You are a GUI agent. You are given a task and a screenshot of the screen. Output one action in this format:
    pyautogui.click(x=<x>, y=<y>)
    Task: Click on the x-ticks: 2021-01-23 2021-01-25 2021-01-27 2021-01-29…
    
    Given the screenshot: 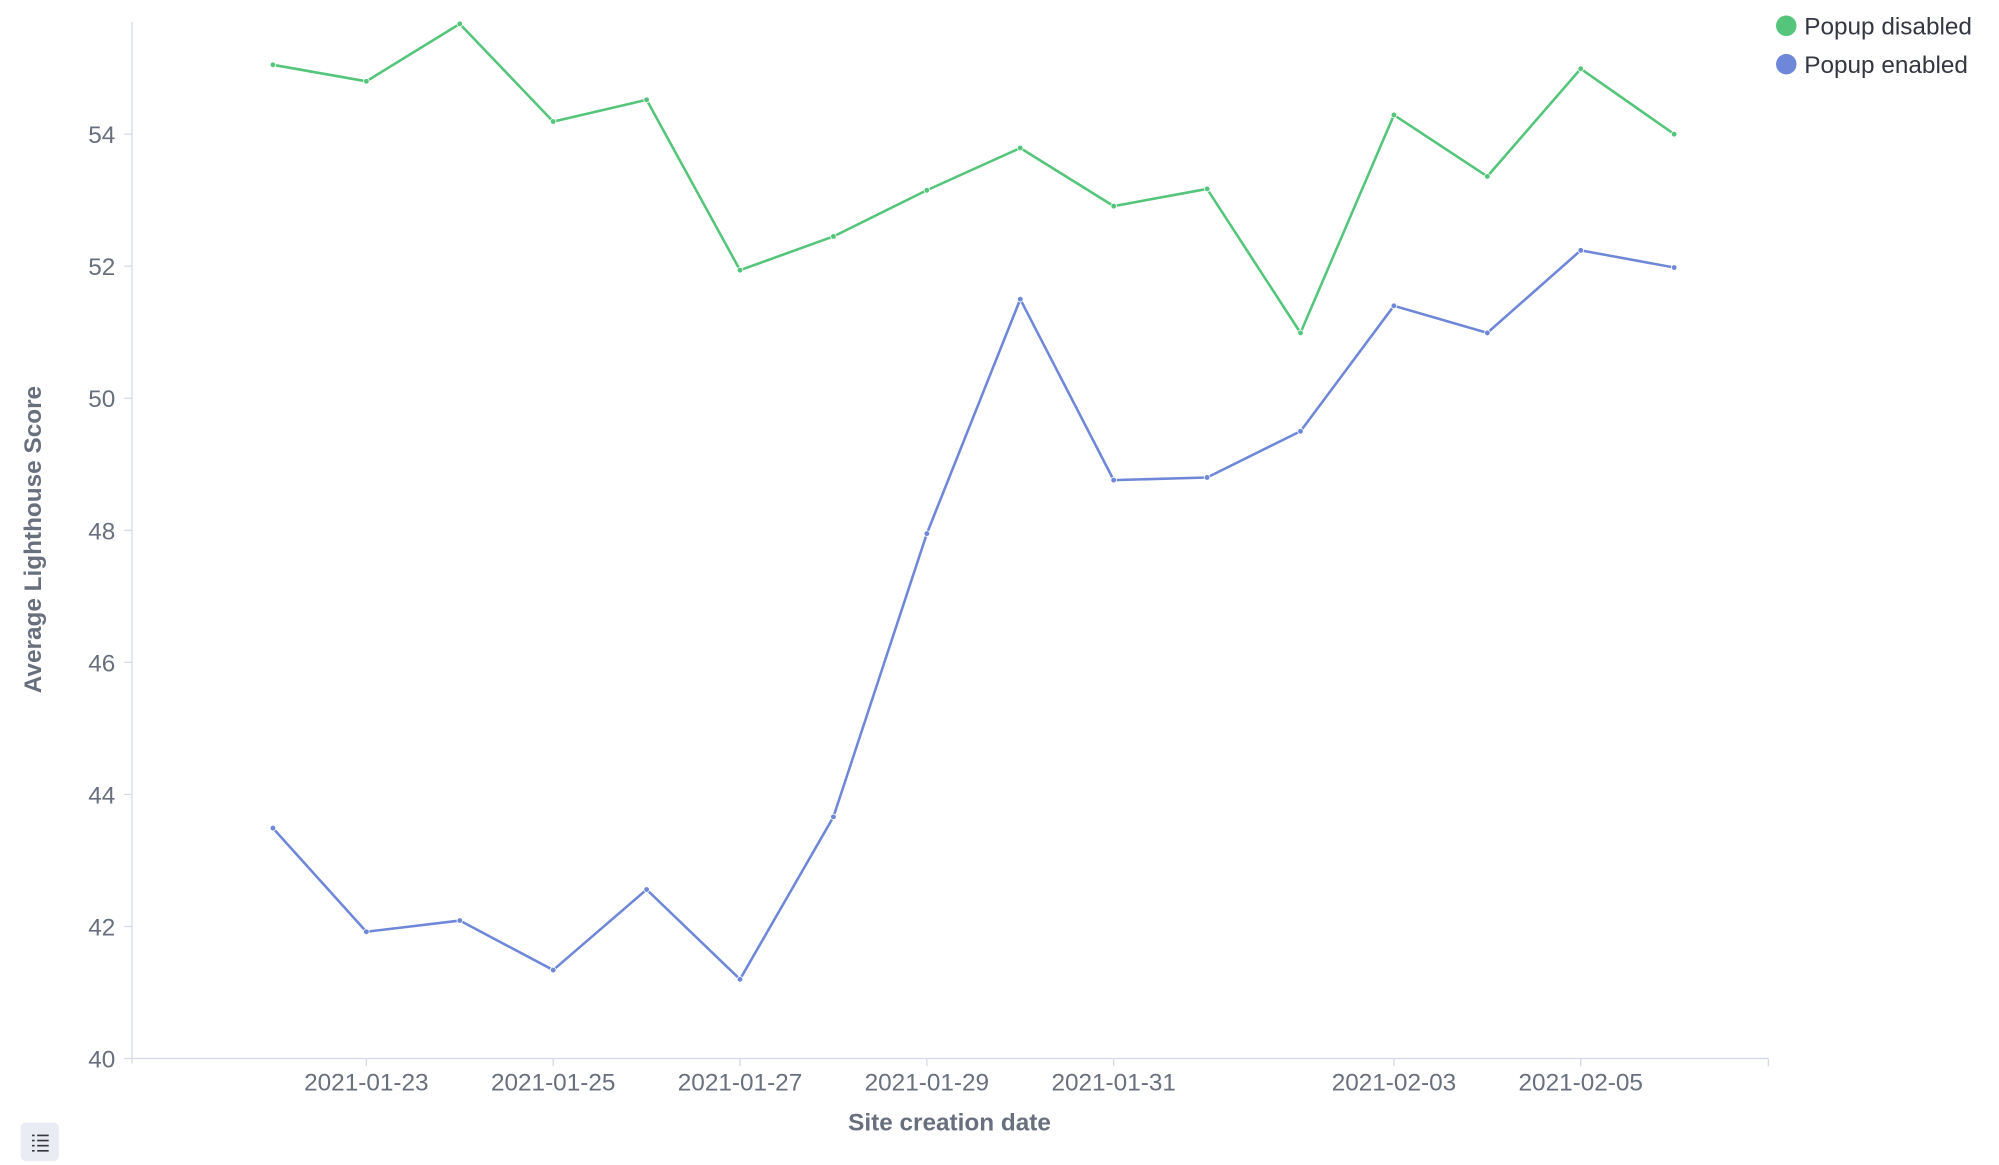 What is the action you would take?
    pyautogui.click(x=1036, y=1077)
    